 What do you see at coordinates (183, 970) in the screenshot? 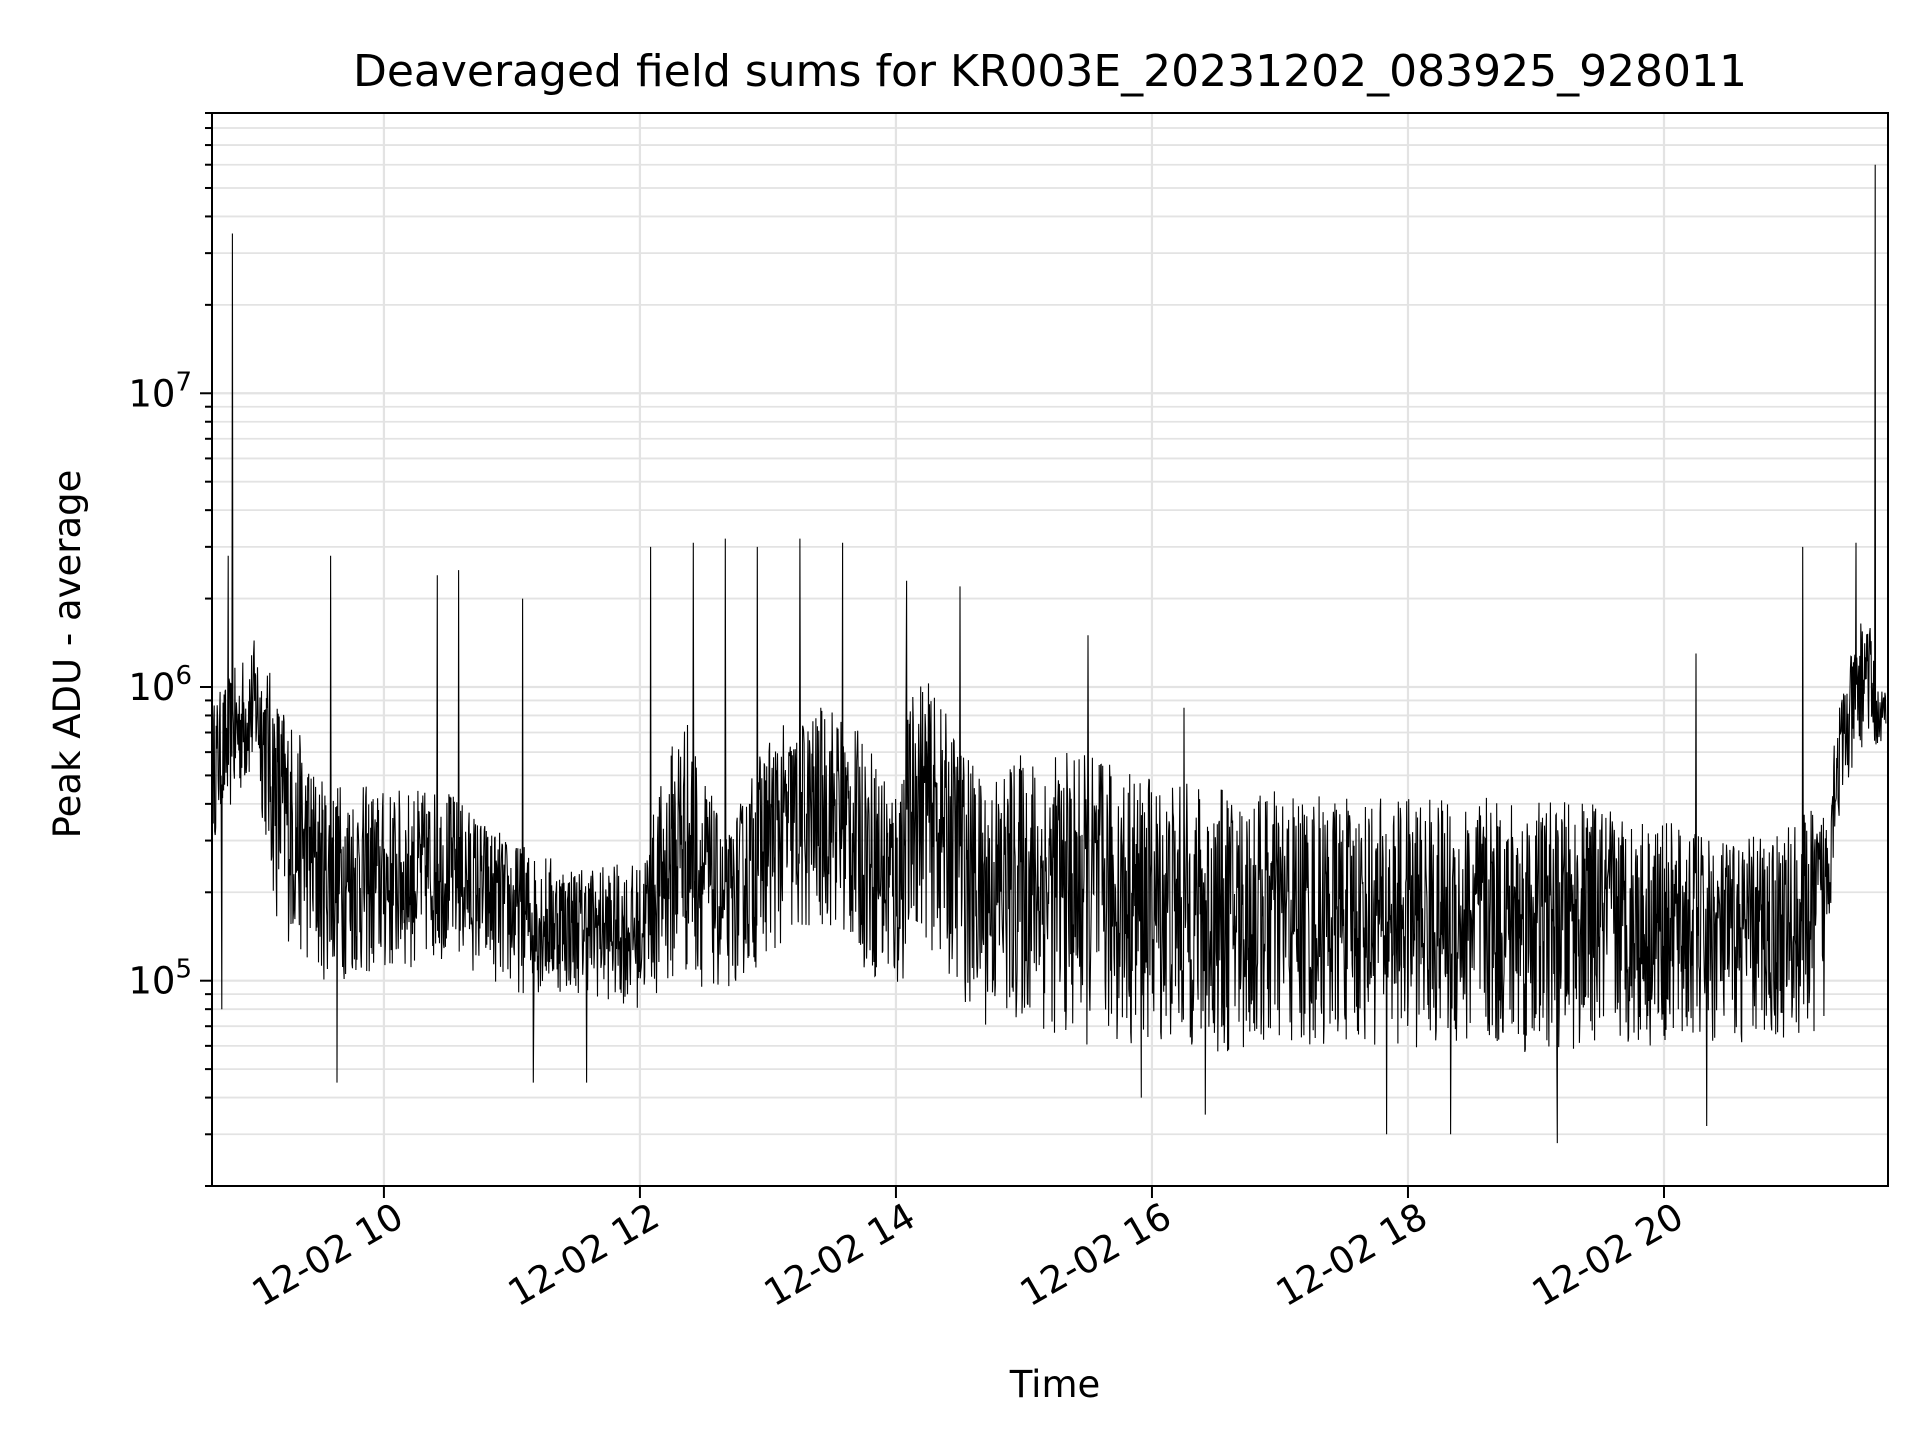
I see `y-tick-label-exponent: 5` at bounding box center [183, 970].